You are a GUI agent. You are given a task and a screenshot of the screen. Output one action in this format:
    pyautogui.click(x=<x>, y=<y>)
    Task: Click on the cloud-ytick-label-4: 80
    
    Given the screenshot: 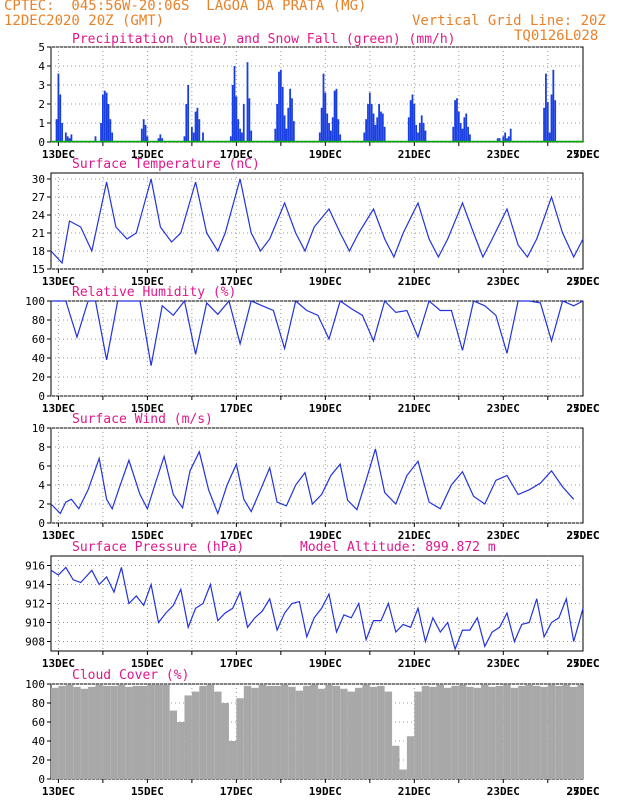 What is the action you would take?
    pyautogui.click(x=38, y=703)
    